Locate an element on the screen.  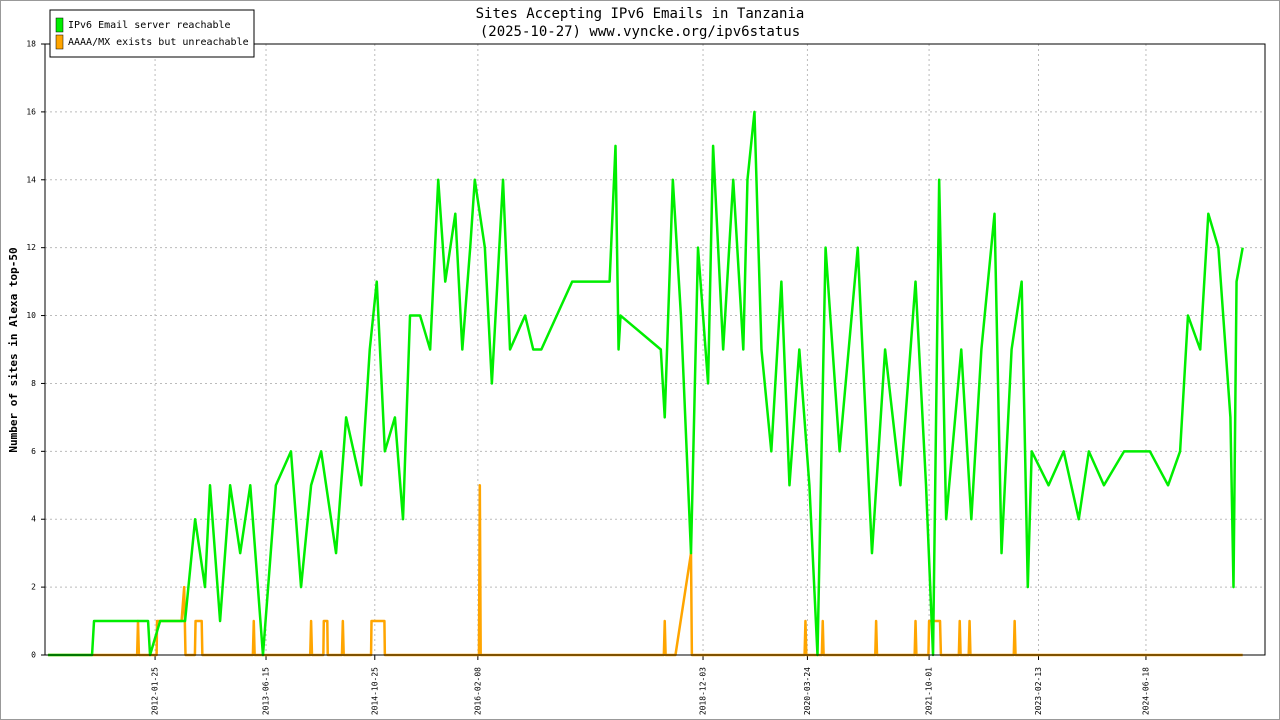
x-tick-label: 2014-10-25 is located at coordinates (374, 691).